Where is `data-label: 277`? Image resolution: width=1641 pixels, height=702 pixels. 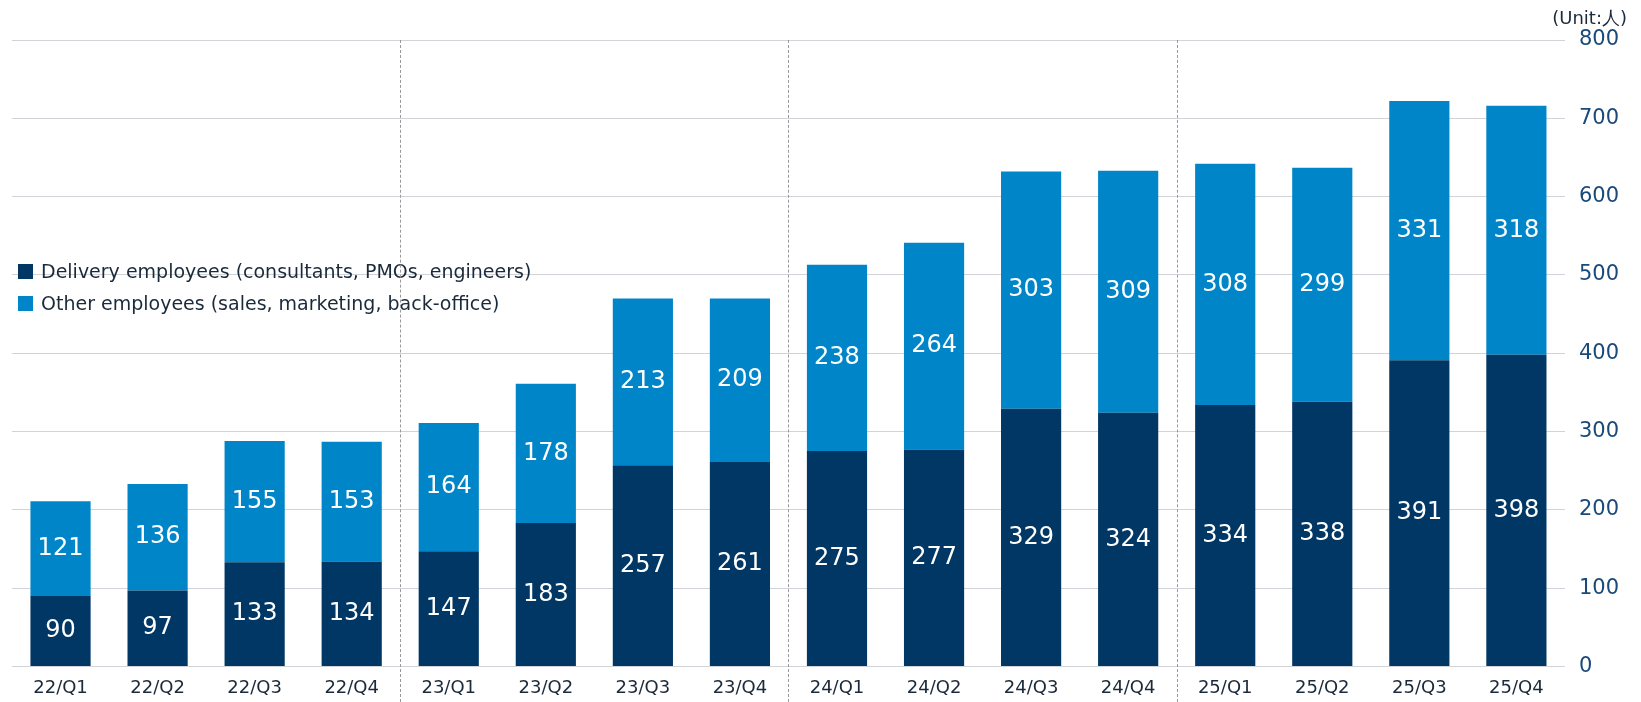
data-label: 277 is located at coordinates (934, 555).